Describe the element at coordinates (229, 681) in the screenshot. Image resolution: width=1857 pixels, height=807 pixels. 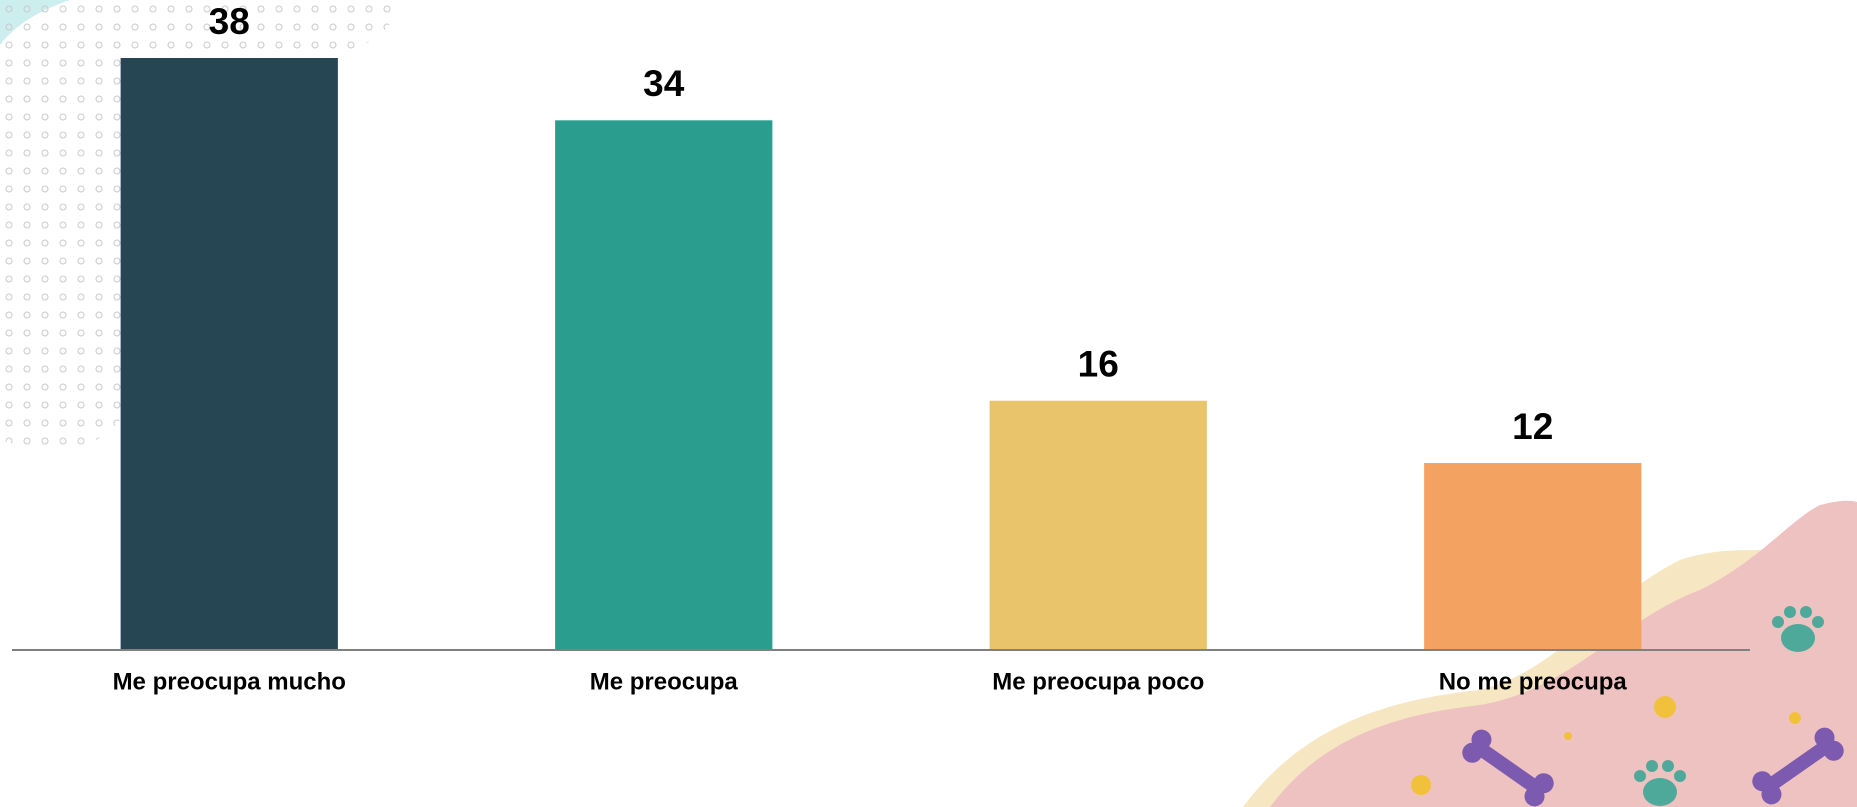
I see `x-tick-label: Me preocupa mucho` at that location.